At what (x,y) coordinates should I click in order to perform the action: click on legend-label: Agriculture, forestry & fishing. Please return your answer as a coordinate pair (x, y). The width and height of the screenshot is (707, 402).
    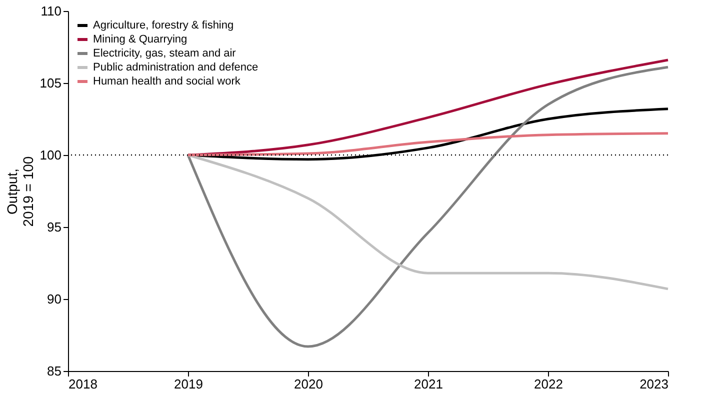
    Looking at the image, I should click on (163, 26).